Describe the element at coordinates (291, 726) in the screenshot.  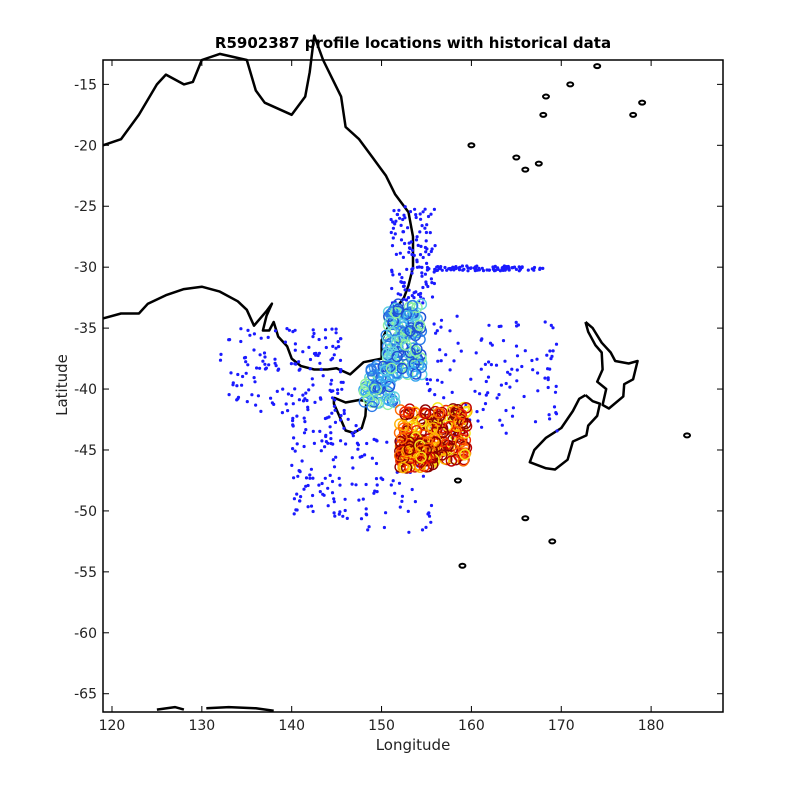
I see `x-tick-label: 140` at that location.